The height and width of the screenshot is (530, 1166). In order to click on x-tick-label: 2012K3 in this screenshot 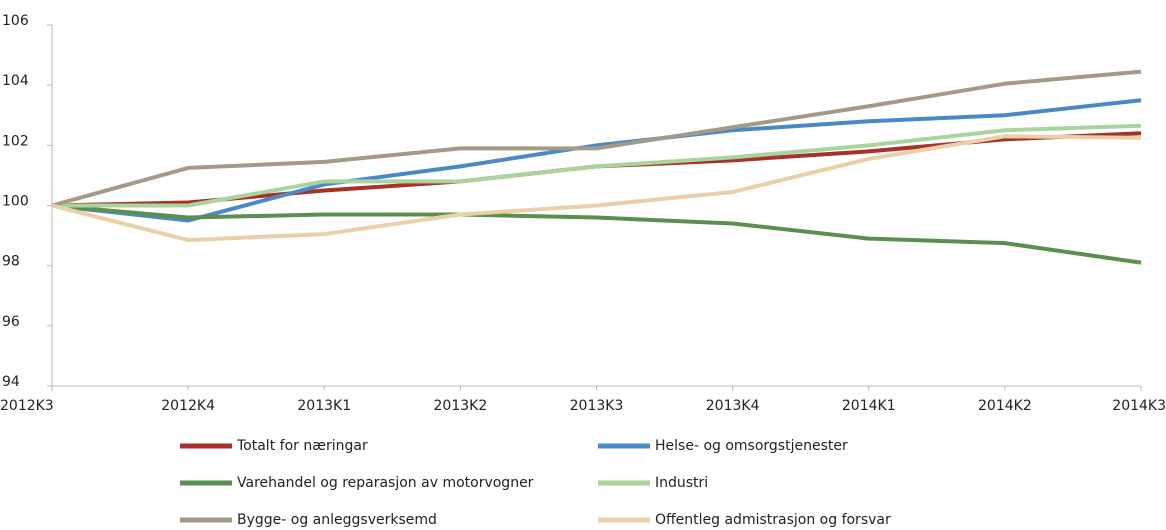, I will do `click(27, 406)`.